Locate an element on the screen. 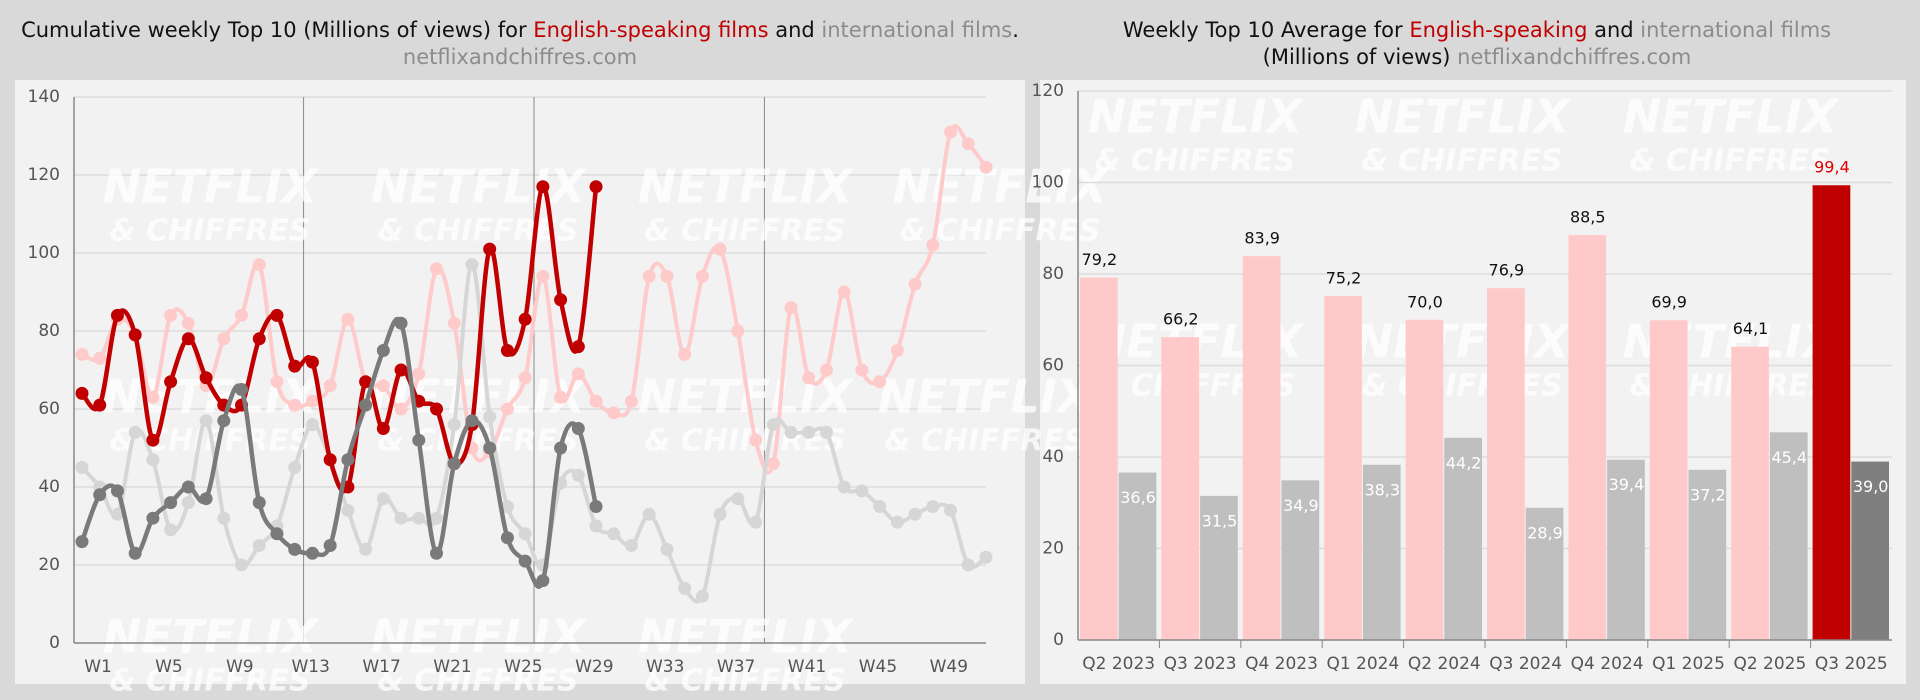 This screenshot has height=700, width=1920. value-label: 28,9 is located at coordinates (1545, 532).